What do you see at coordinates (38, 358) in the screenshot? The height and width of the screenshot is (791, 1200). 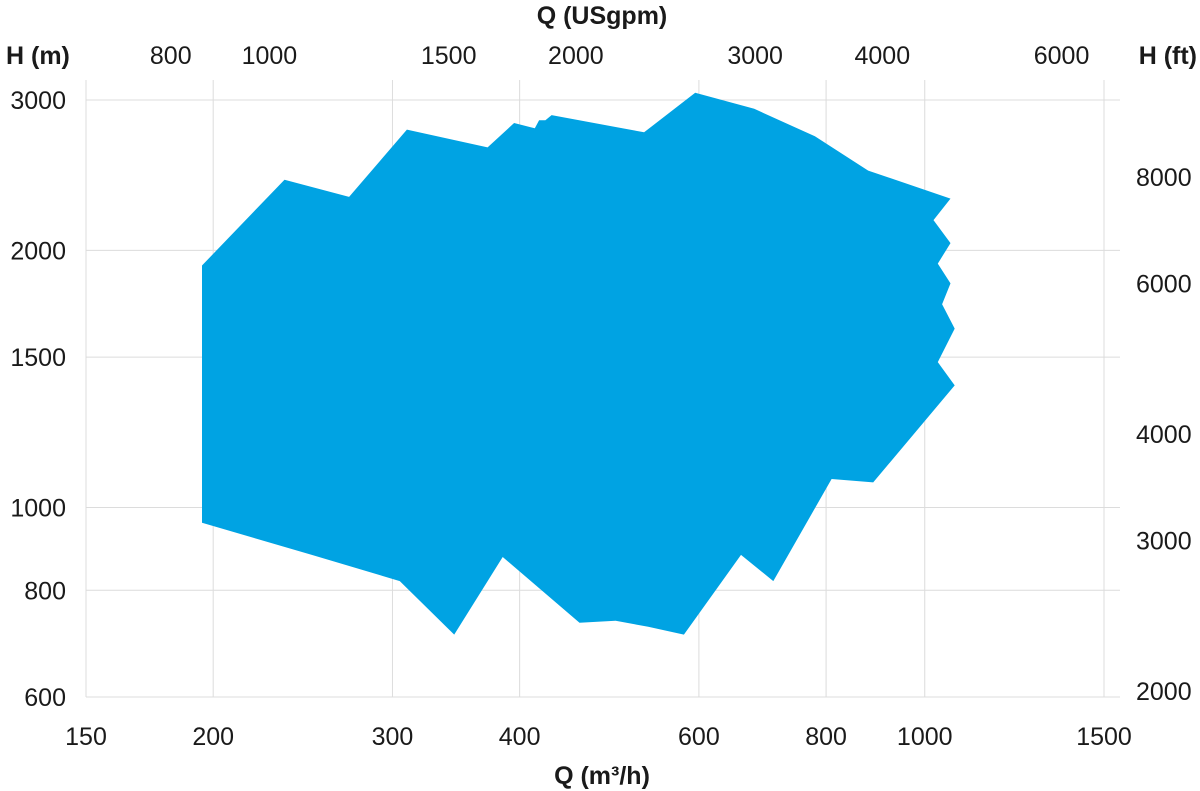 I see `y-tick-label-1500: 1500` at bounding box center [38, 358].